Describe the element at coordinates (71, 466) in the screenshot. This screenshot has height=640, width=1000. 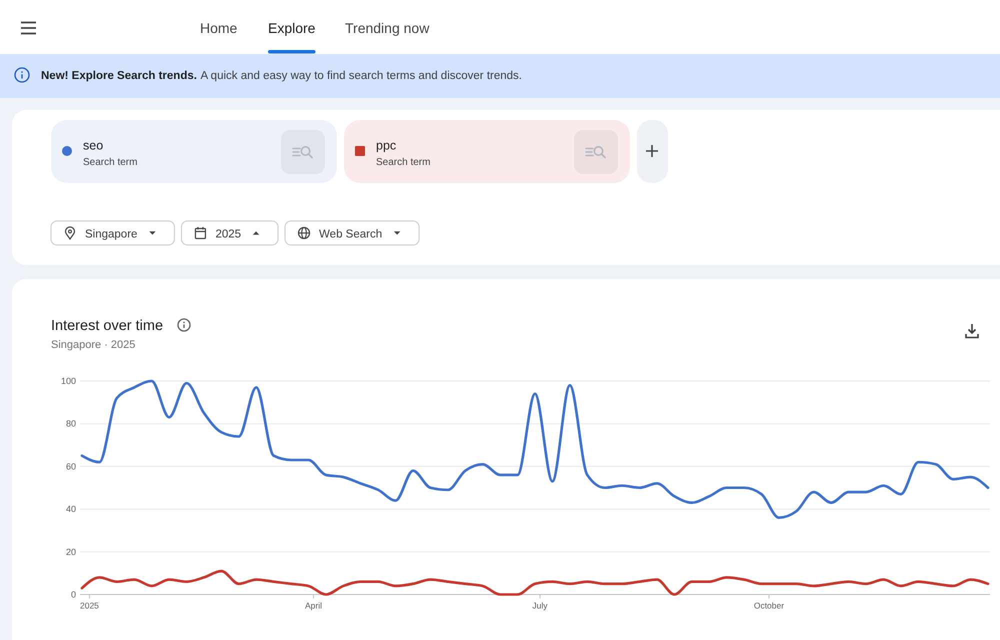
I see `y-tick-label: 60` at that location.